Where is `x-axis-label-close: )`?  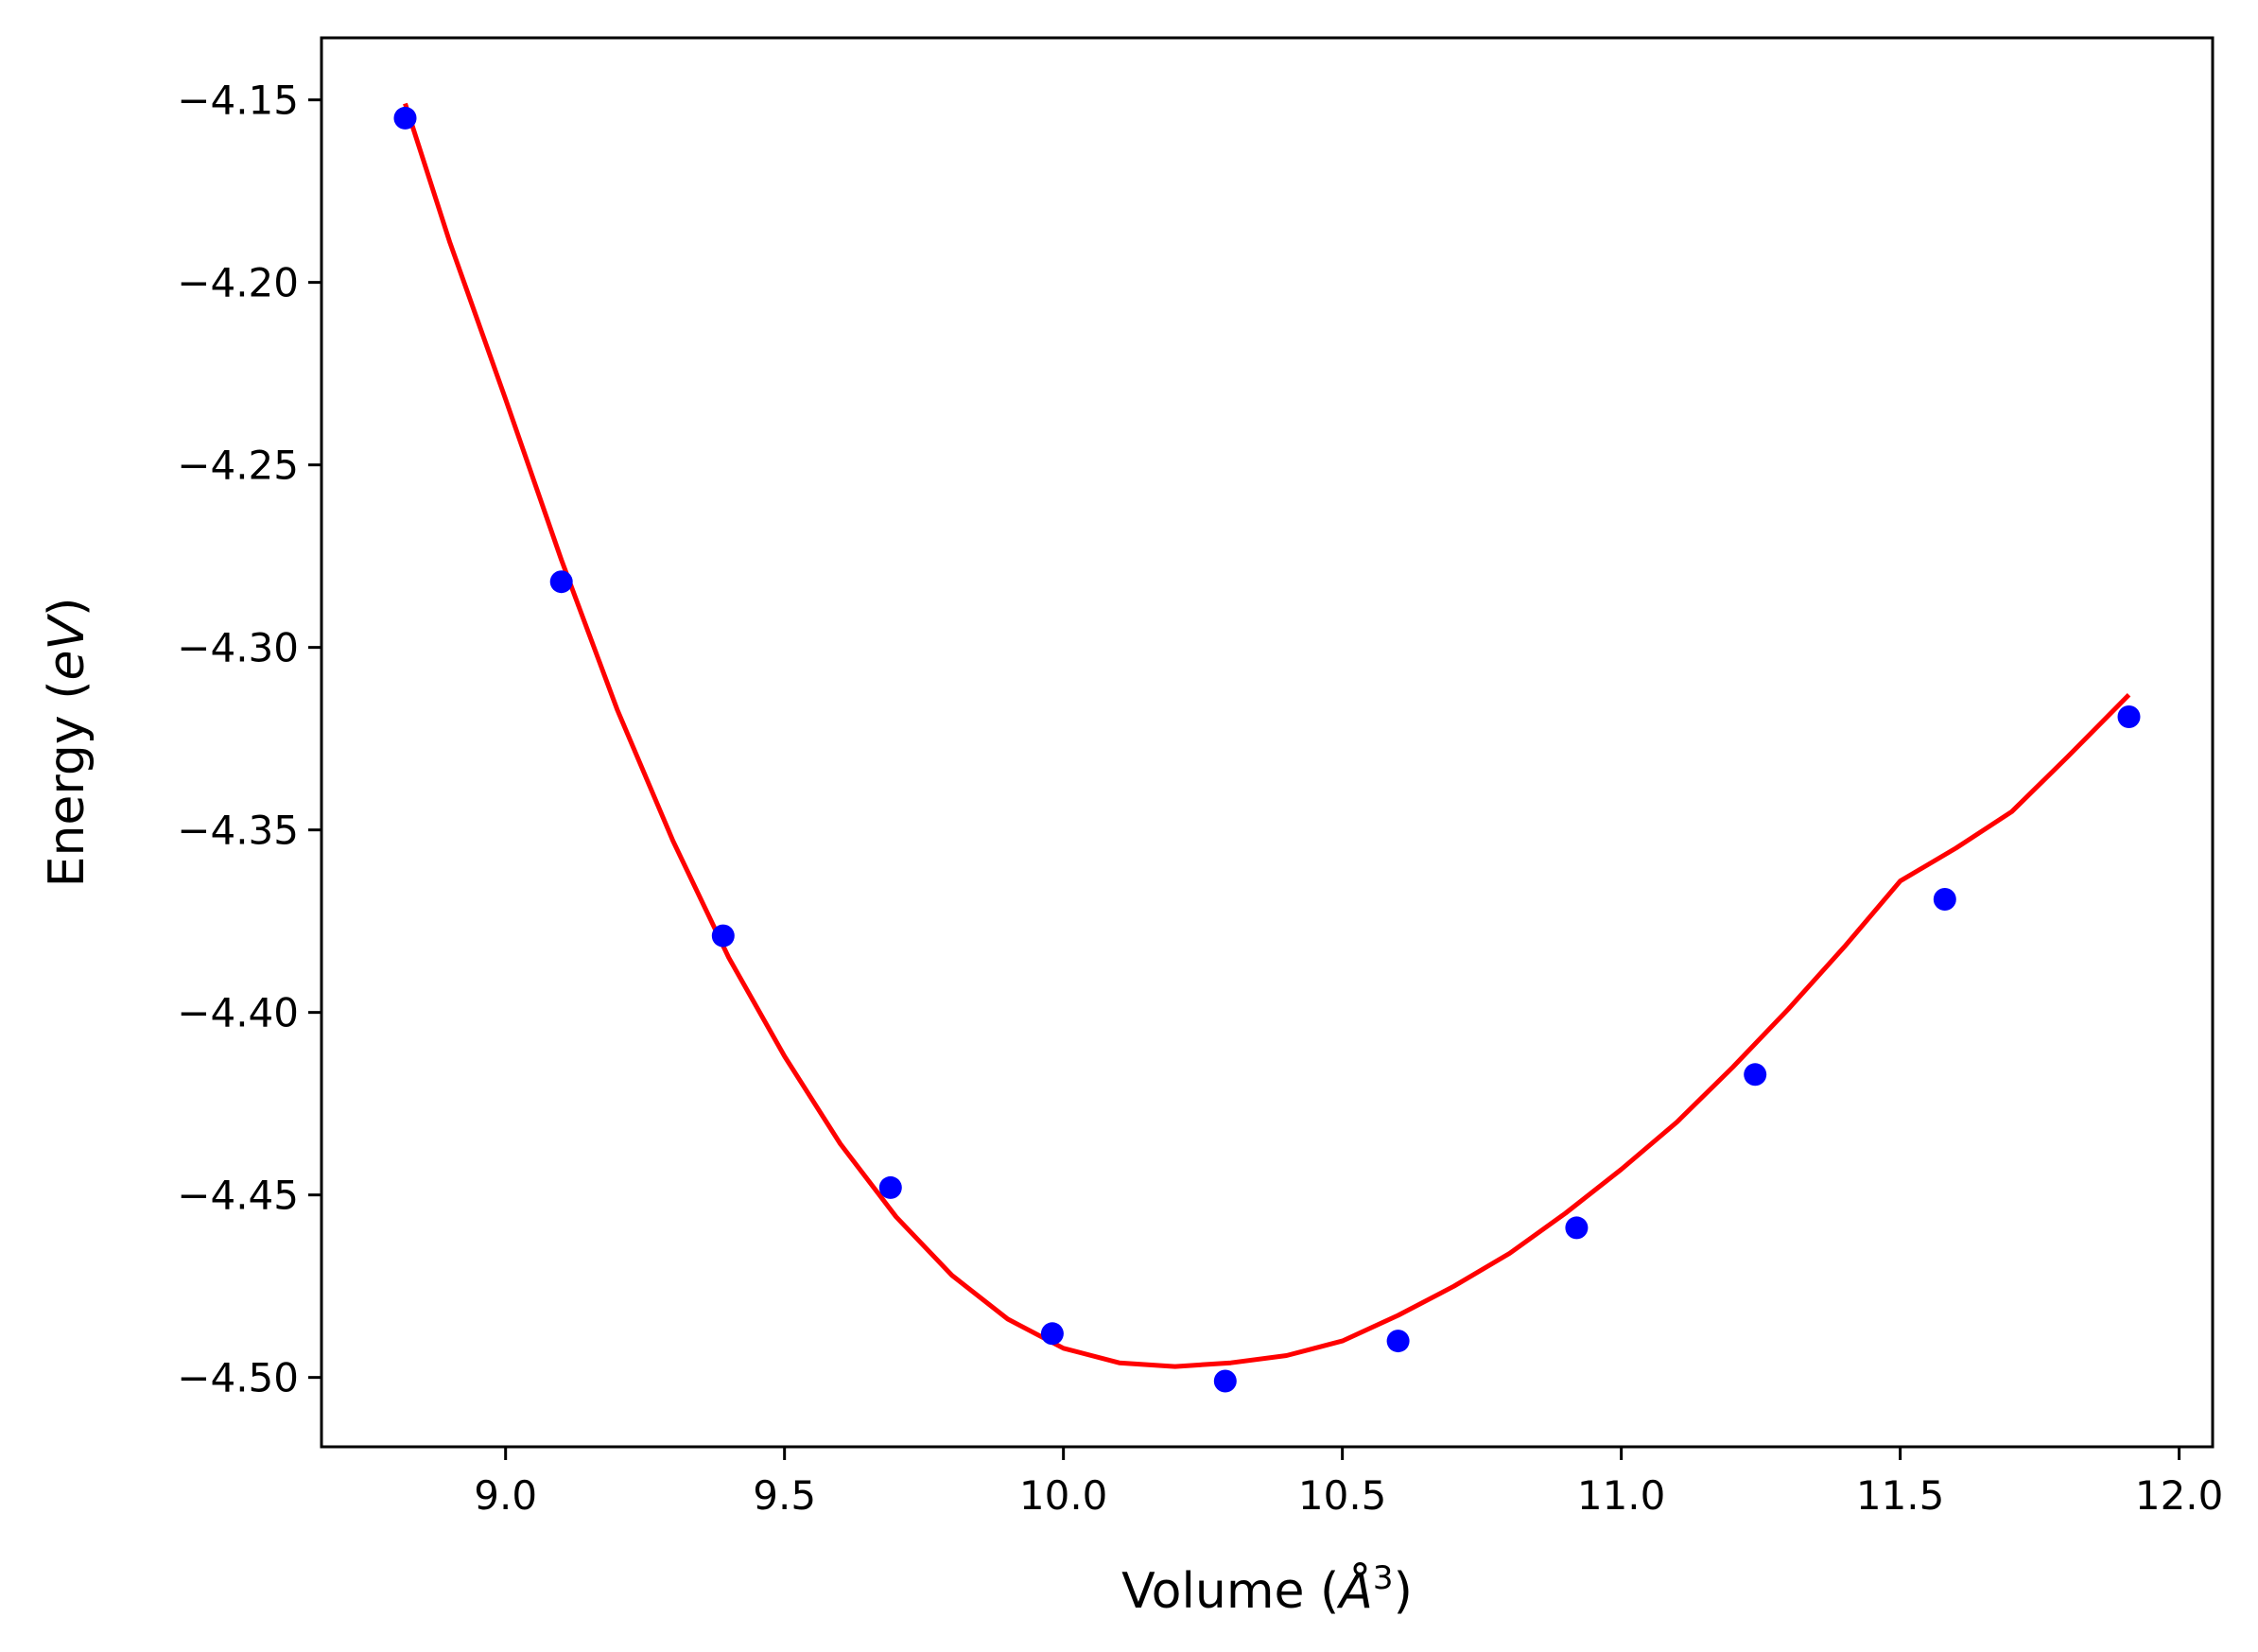 x-axis-label-close: ) is located at coordinates (1403, 1591).